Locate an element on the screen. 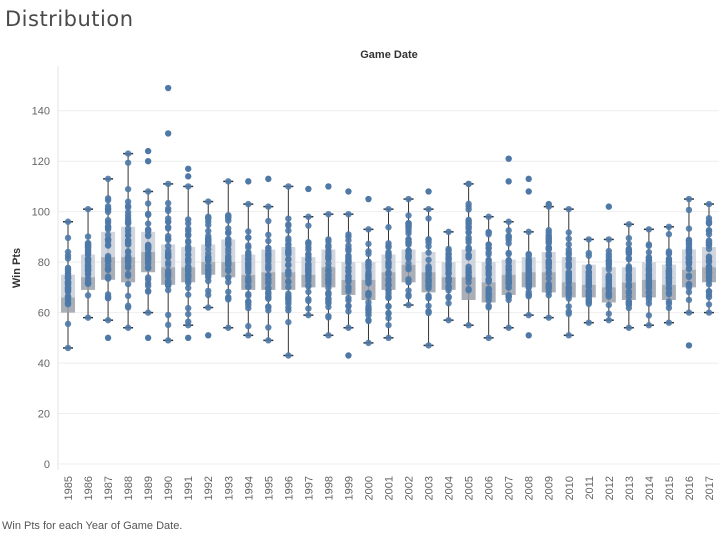 This screenshot has height=537, width=719. x-tick-label: 2003 is located at coordinates (430, 488).